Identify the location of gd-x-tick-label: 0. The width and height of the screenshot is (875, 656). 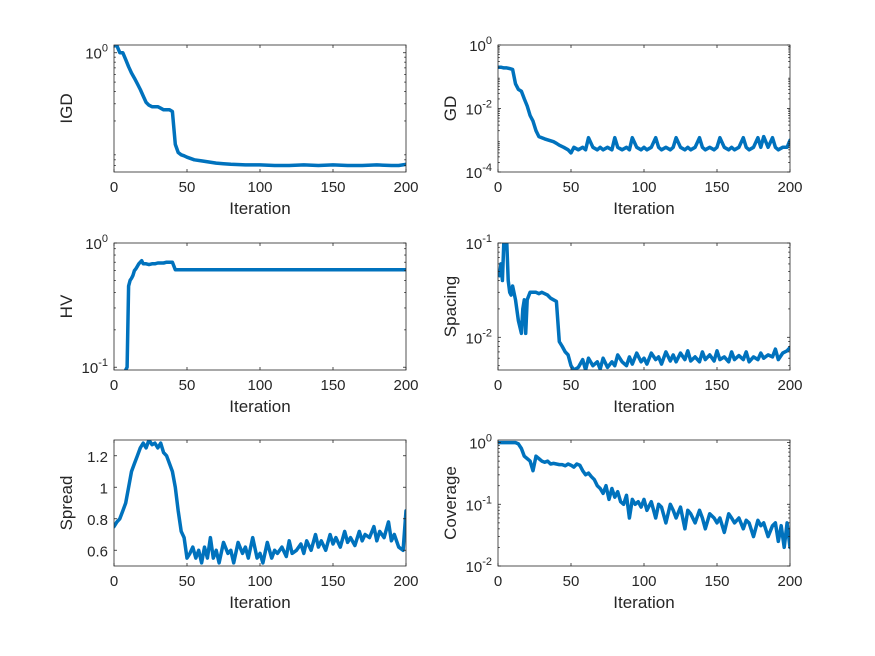
(498, 187).